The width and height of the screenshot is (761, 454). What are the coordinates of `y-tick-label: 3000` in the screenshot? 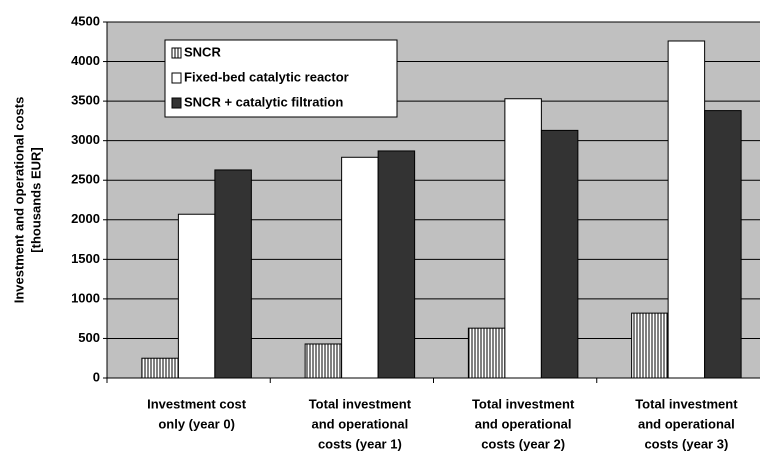 It's located at (85, 139).